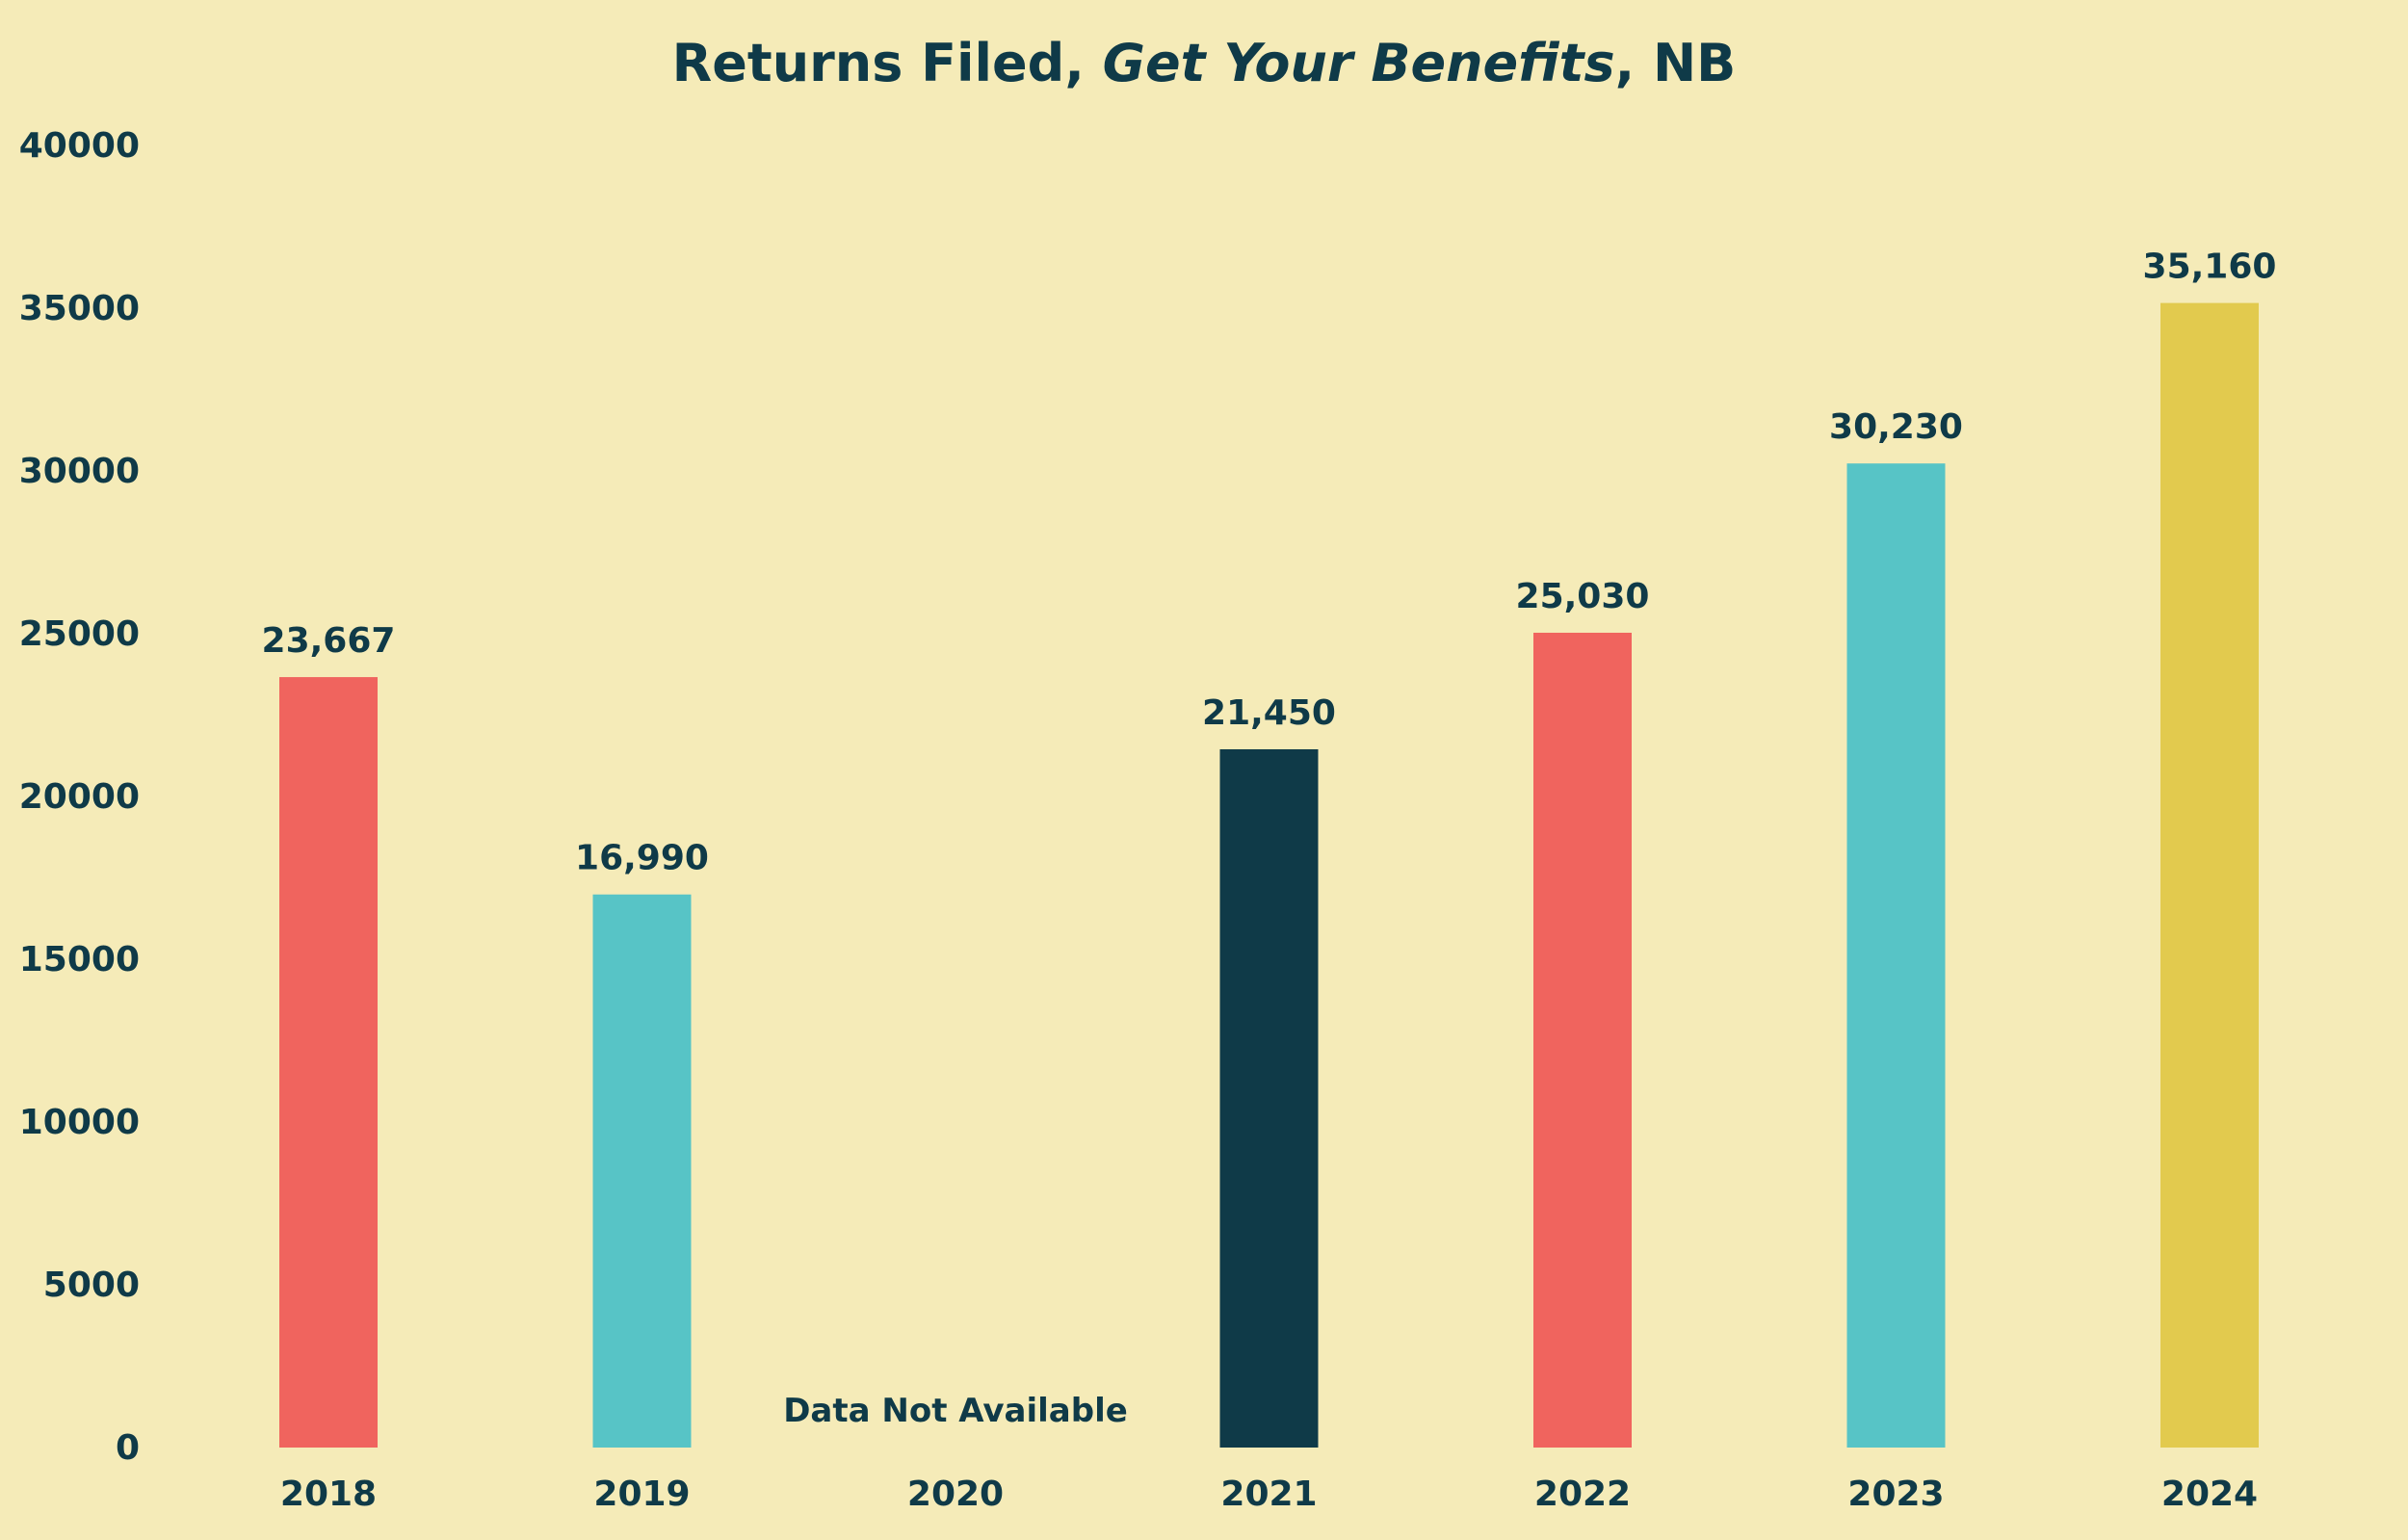  I want to click on data-label-2022: 25,030, so click(1583, 596).